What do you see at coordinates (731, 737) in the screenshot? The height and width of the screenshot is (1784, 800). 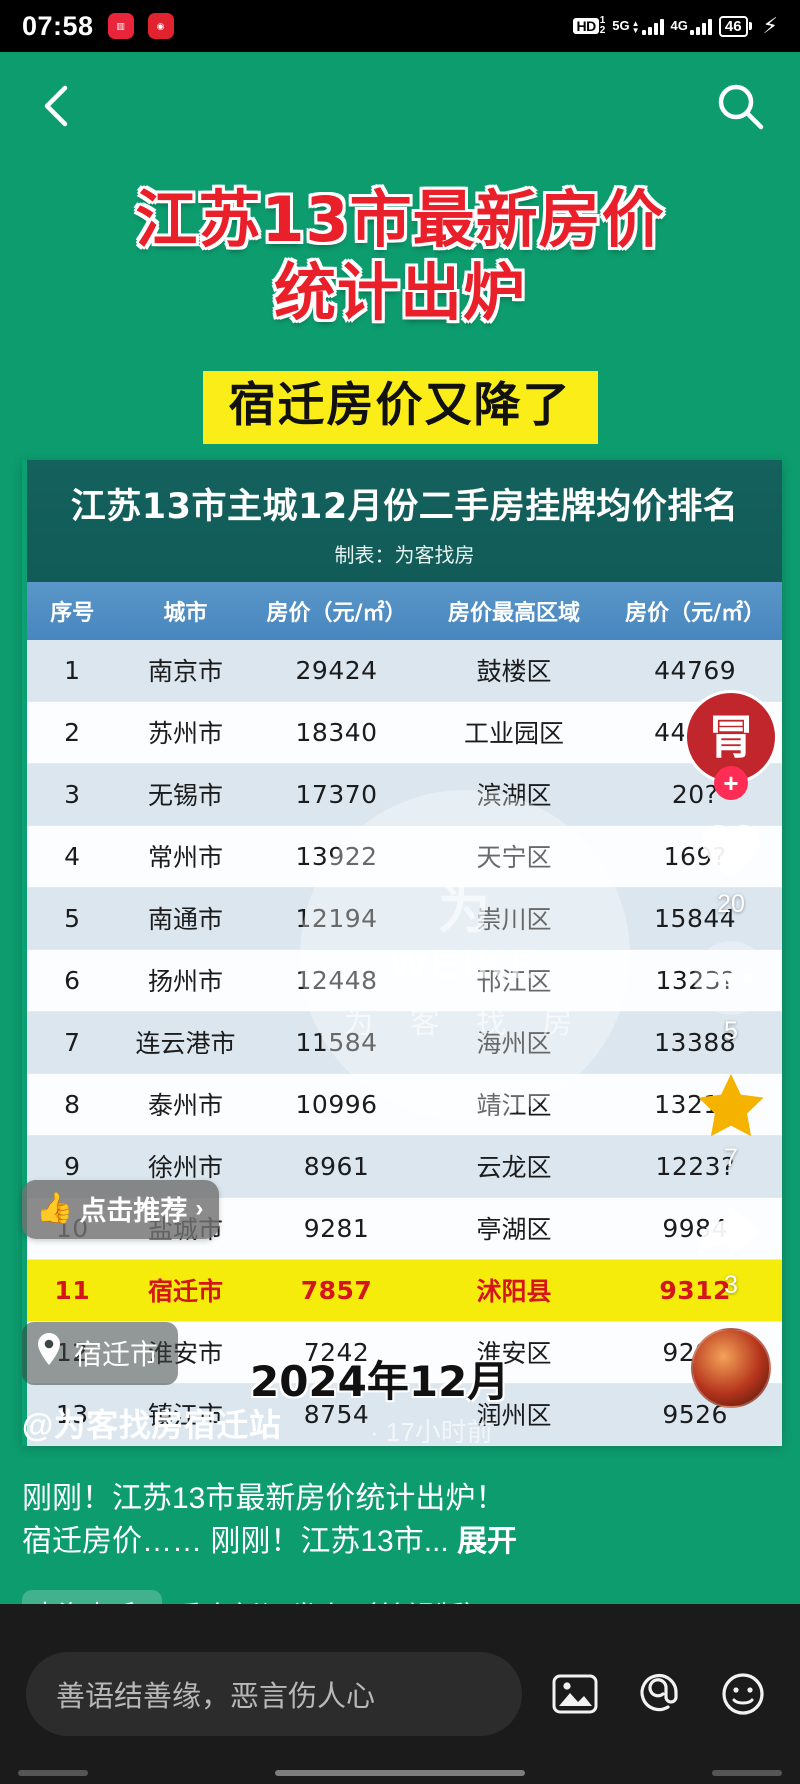 I see `avatar-icon: 冐` at bounding box center [731, 737].